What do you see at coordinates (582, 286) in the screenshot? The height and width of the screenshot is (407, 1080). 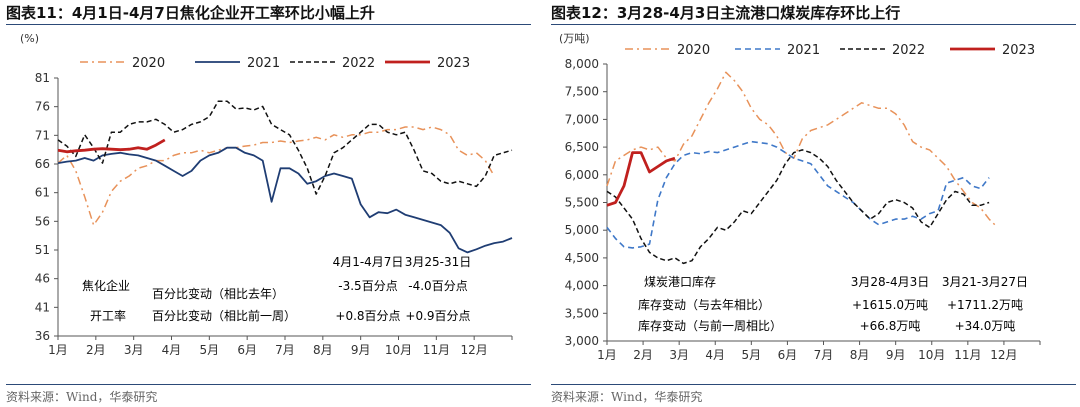 I see `y-tick-label: 4,000` at bounding box center [582, 286].